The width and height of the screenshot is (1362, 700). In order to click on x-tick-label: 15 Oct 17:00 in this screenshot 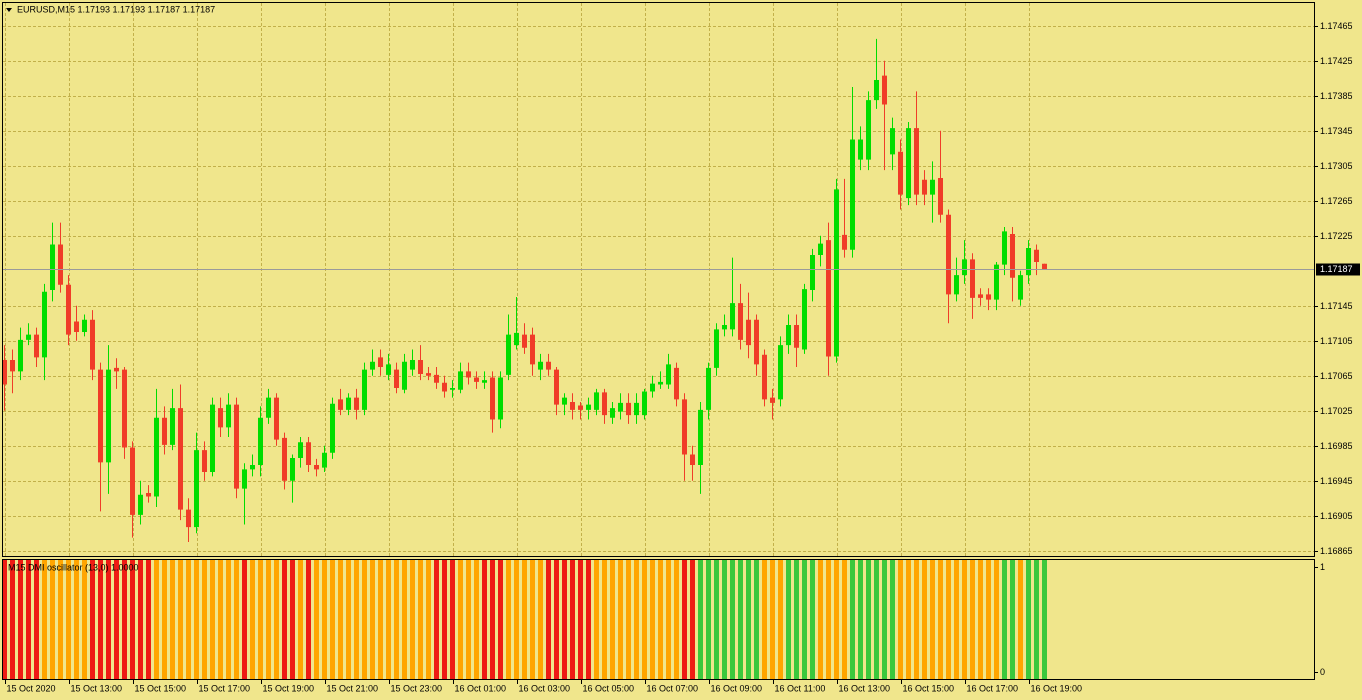, I will do `click(225, 688)`.